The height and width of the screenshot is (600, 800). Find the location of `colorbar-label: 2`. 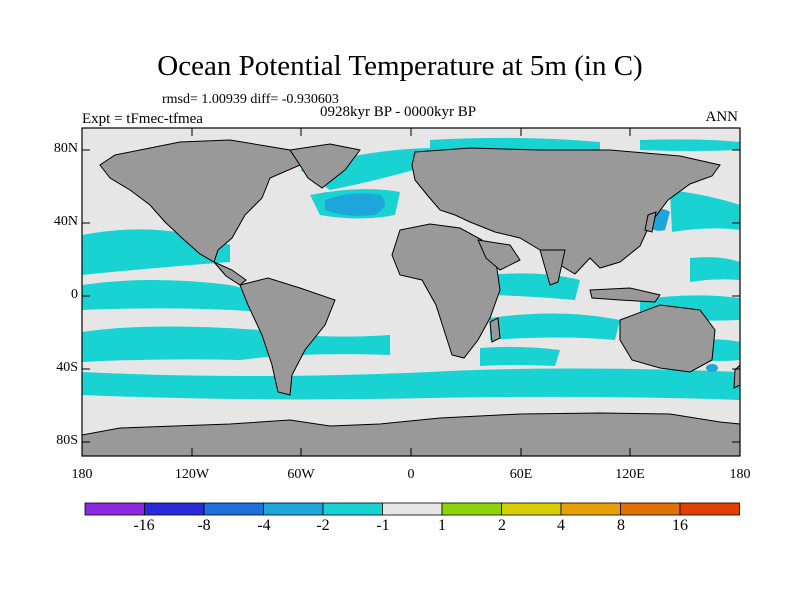

colorbar-label: 2 is located at coordinates (502, 525).